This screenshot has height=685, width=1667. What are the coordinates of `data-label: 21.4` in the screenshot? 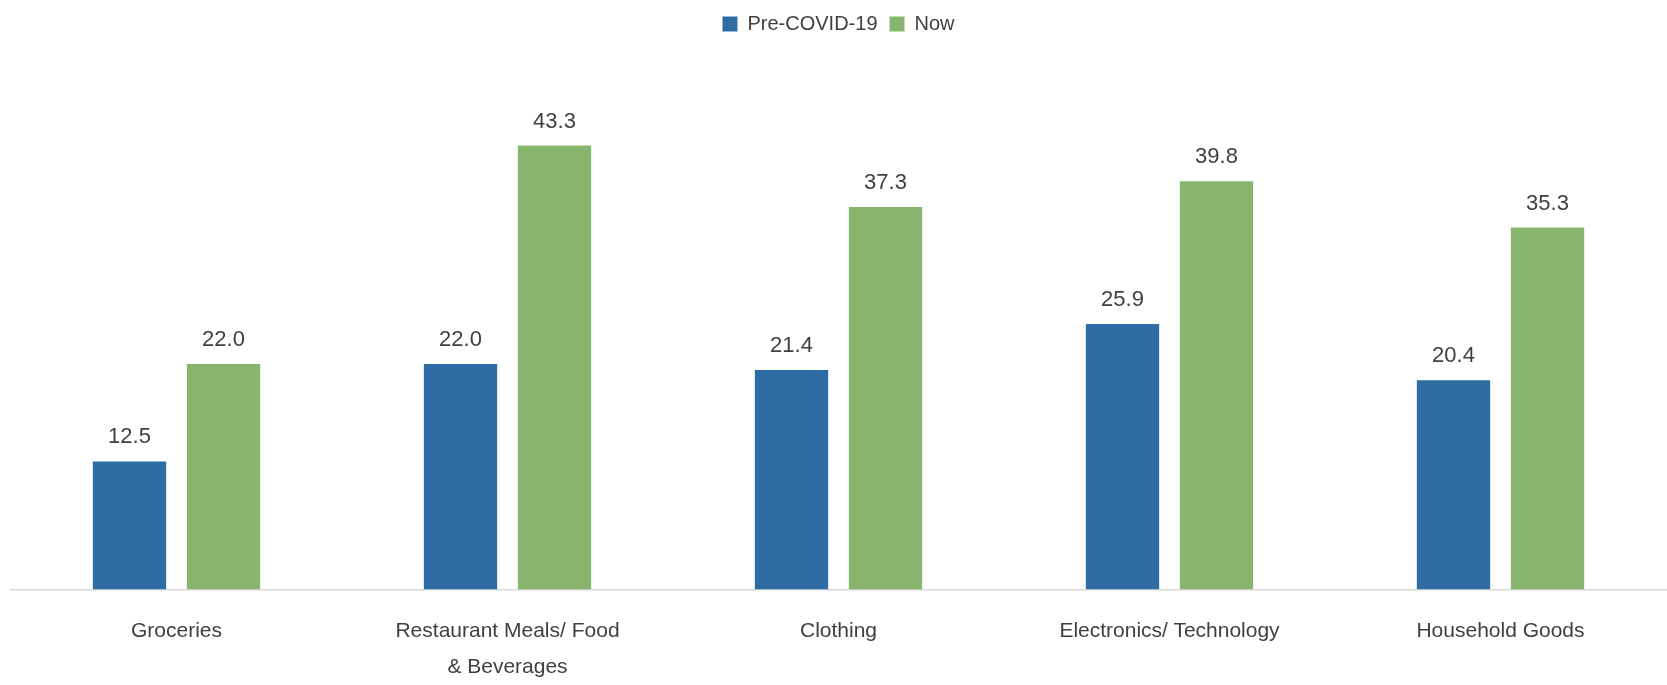 It's located at (791, 345).